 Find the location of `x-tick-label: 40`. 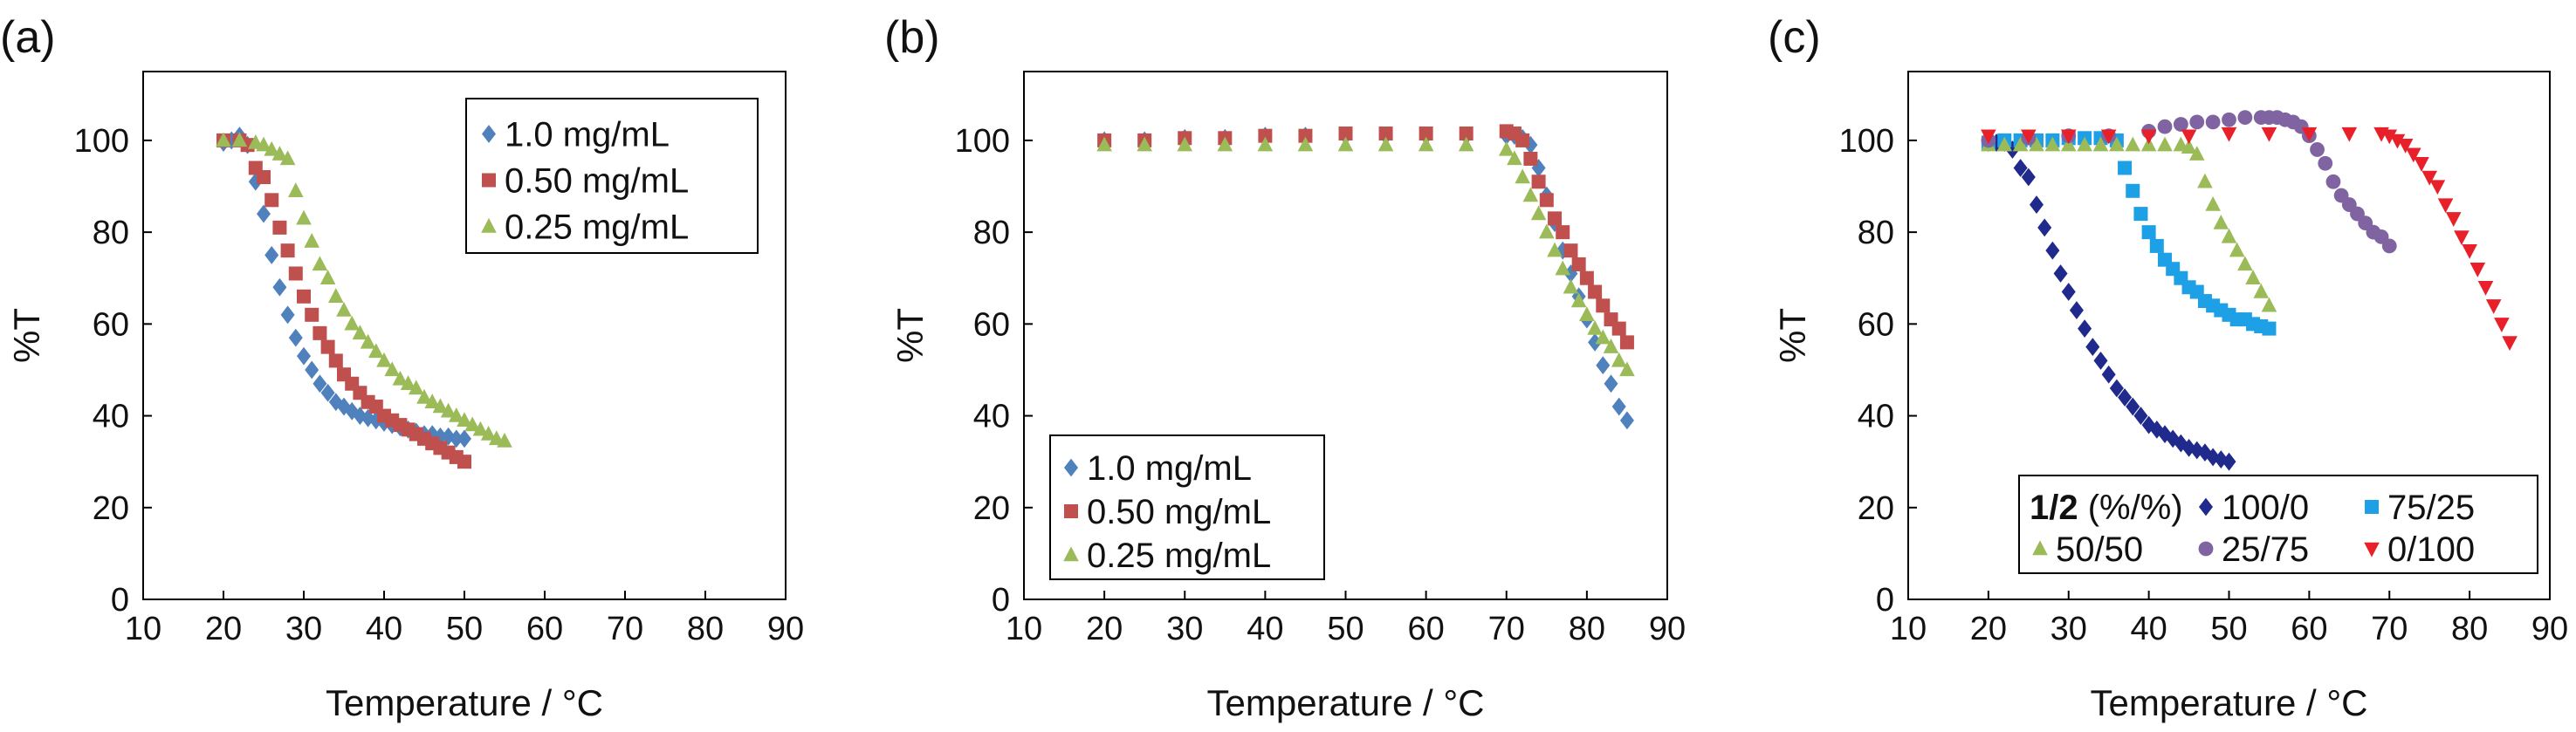

x-tick-label: 40 is located at coordinates (1265, 629).